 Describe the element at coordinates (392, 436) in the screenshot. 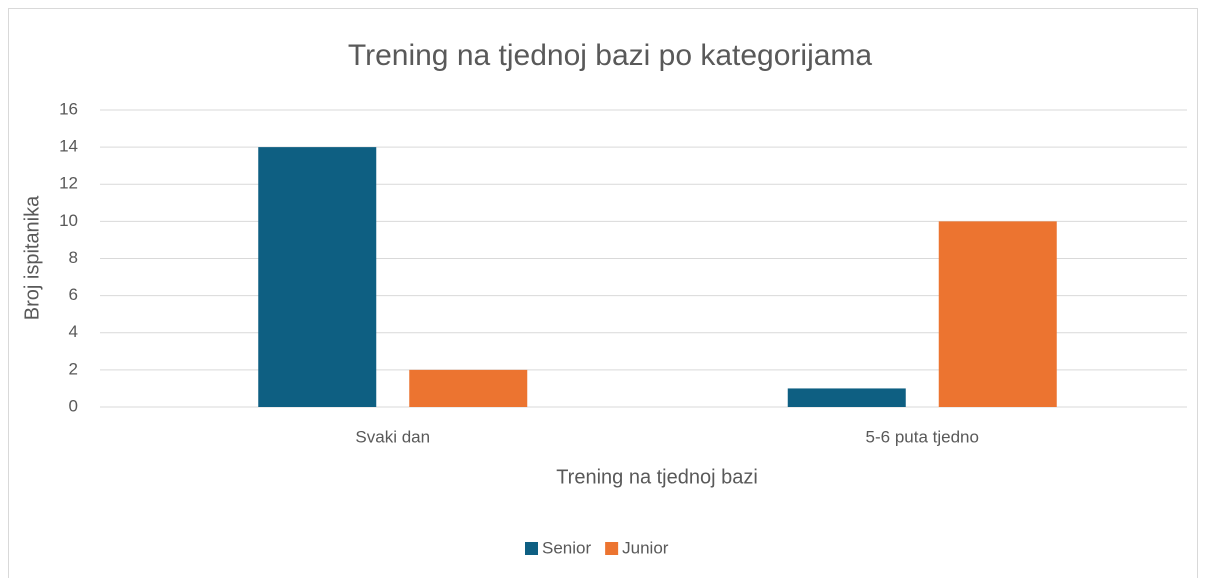

I see `x-tick-label: Svaki dan` at that location.